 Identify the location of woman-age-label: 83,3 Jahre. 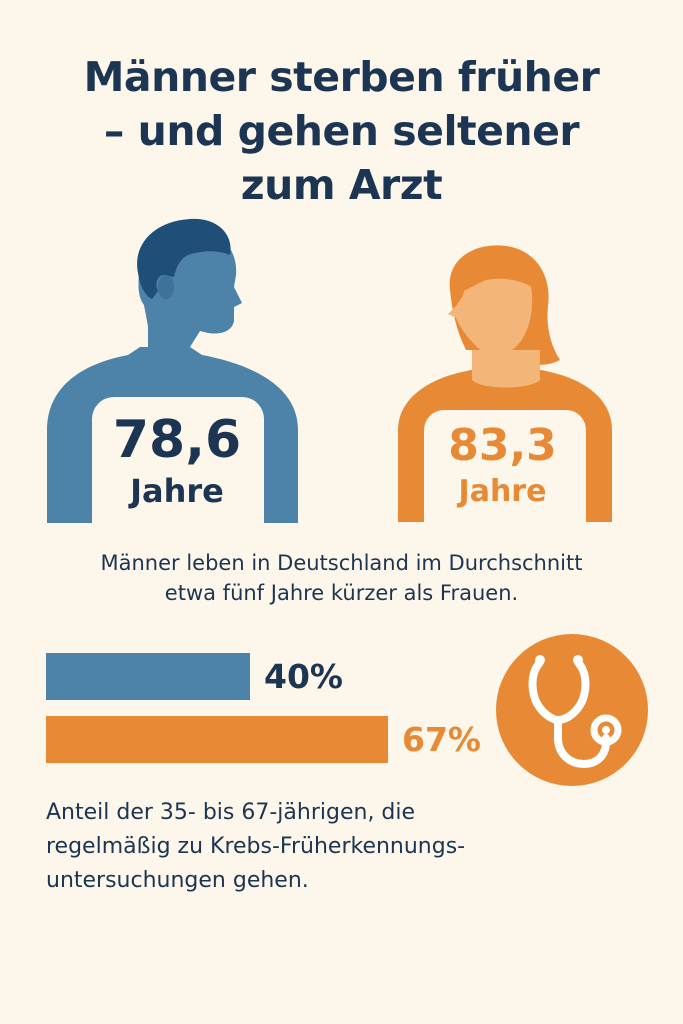
(502, 466).